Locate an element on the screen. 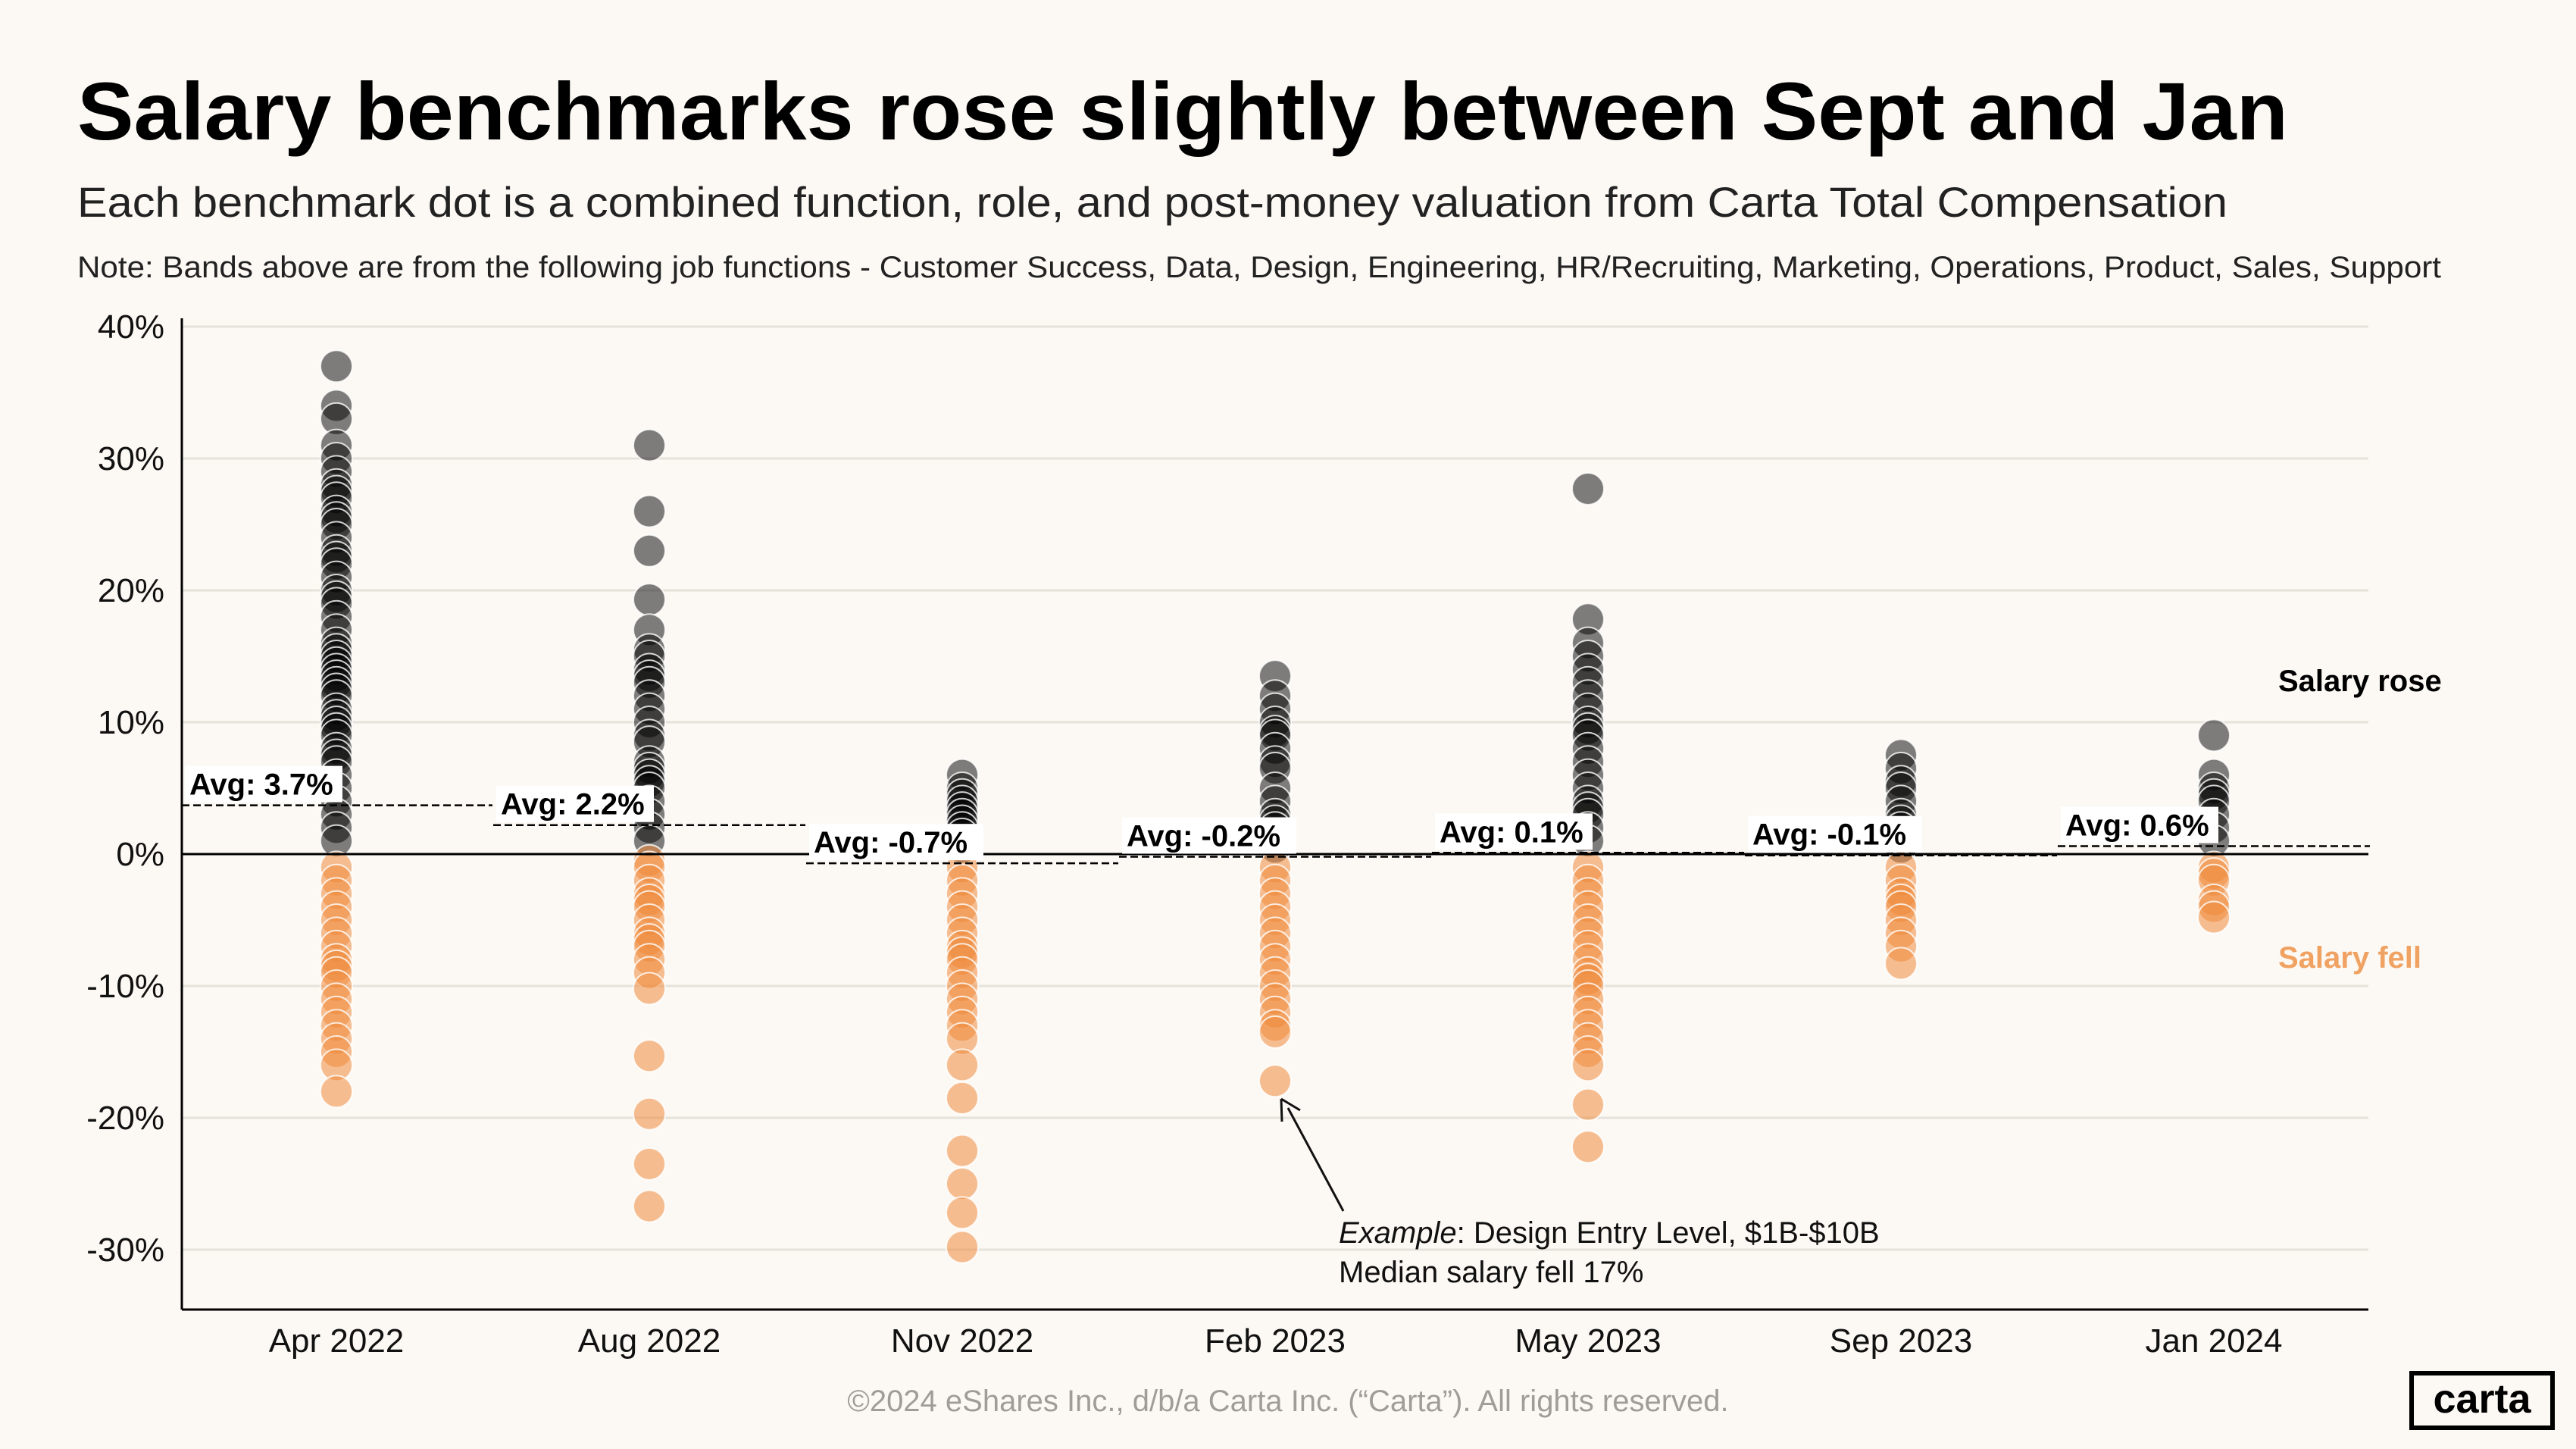 The image size is (2576, 1449). x-tick-label: Sep 2023 is located at coordinates (1901, 1341).